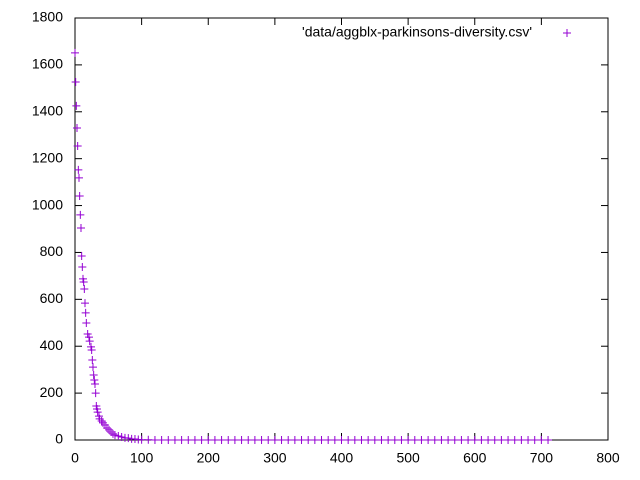  What do you see at coordinates (475, 458) in the screenshot?
I see `x-tick-label: 600` at bounding box center [475, 458].